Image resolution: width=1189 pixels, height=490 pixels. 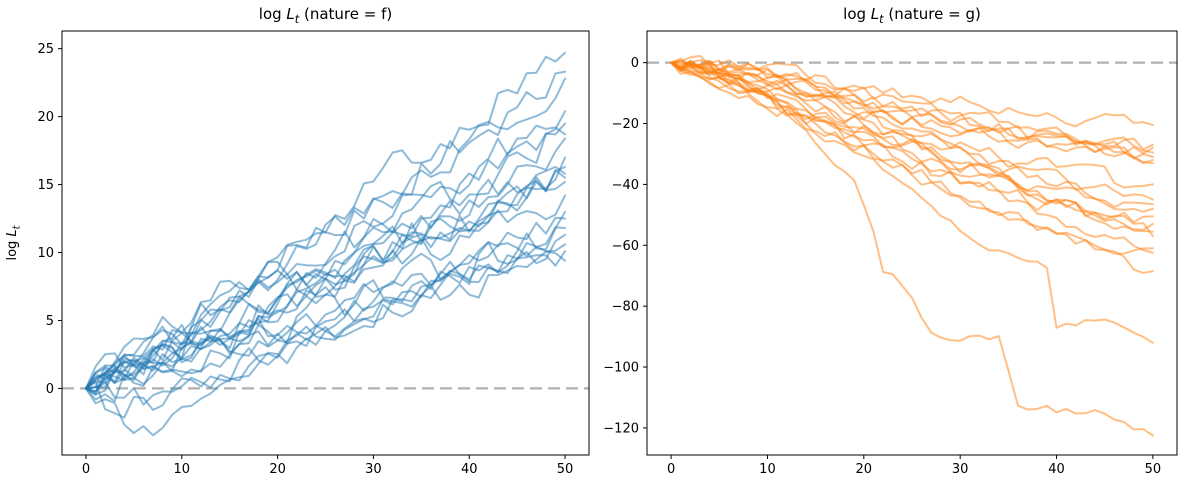 What do you see at coordinates (625, 246) in the screenshot?
I see `y-tick-label: −60` at bounding box center [625, 246].